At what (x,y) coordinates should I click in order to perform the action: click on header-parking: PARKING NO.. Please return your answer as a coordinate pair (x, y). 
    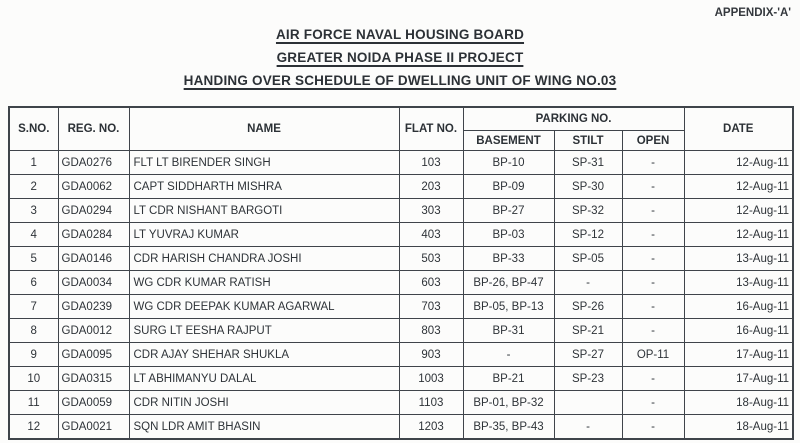
    Looking at the image, I should click on (573, 118).